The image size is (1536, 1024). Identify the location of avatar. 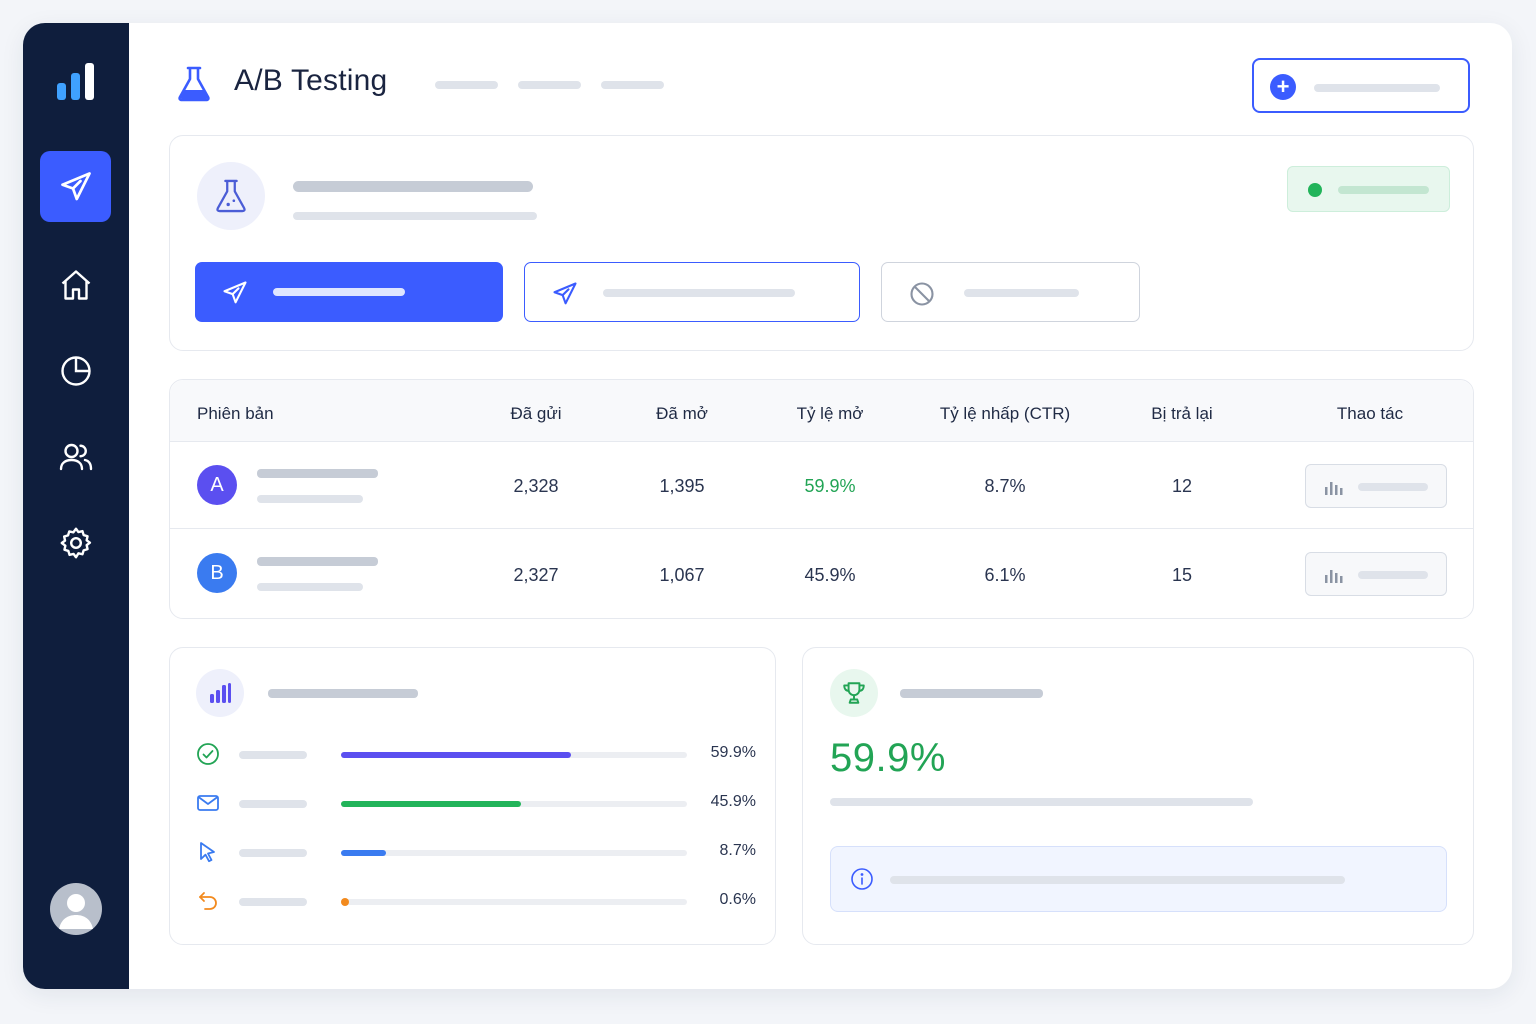
(76, 909).